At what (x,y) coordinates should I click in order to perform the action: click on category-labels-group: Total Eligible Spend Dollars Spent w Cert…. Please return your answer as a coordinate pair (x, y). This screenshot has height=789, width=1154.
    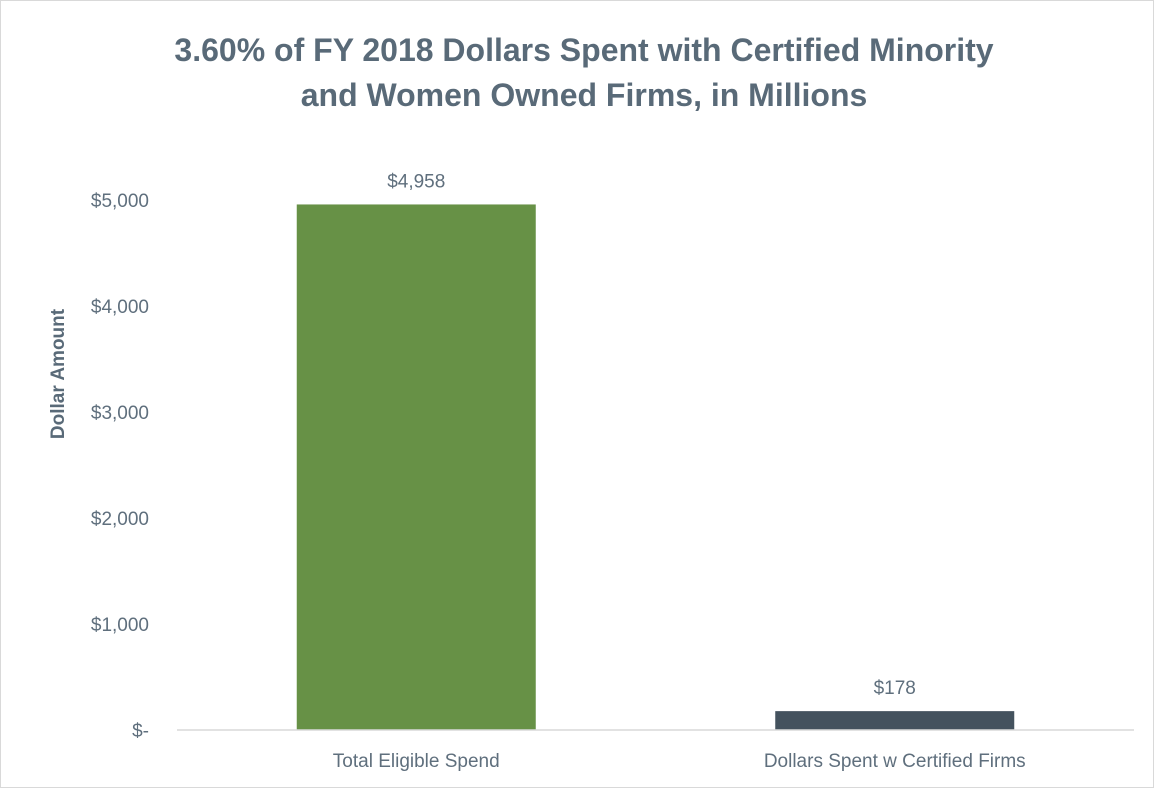
    Looking at the image, I should click on (679, 761).